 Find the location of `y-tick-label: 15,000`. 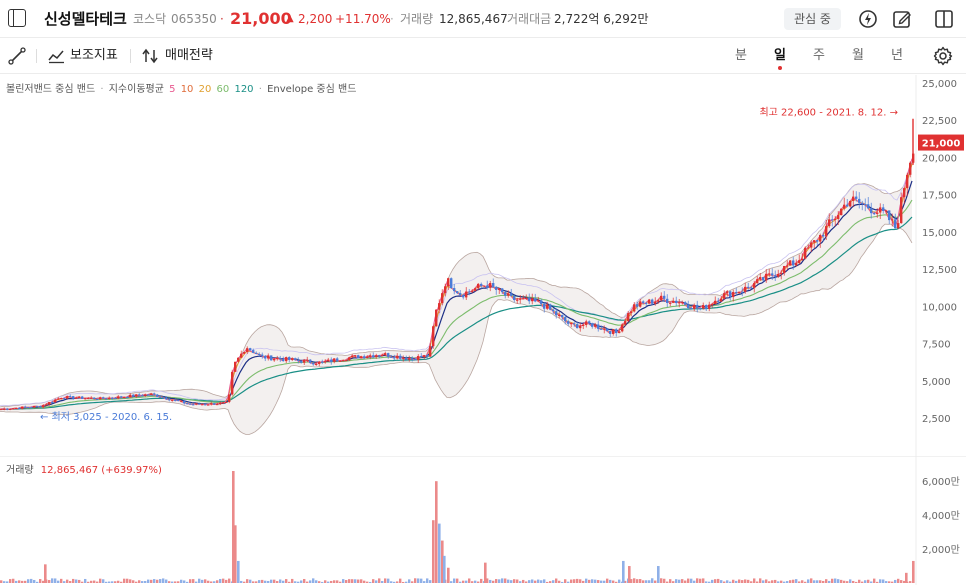

y-tick-label: 15,000 is located at coordinates (939, 233).